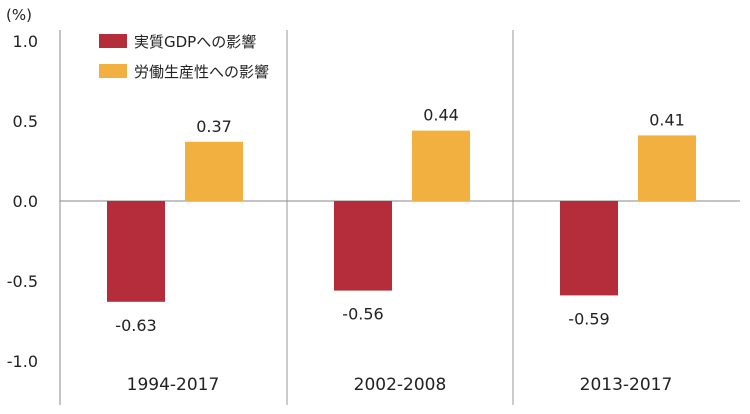 This screenshot has width=750, height=414. What do you see at coordinates (201, 72) in the screenshot?
I see `legend-label: 労働生産性への影響` at bounding box center [201, 72].